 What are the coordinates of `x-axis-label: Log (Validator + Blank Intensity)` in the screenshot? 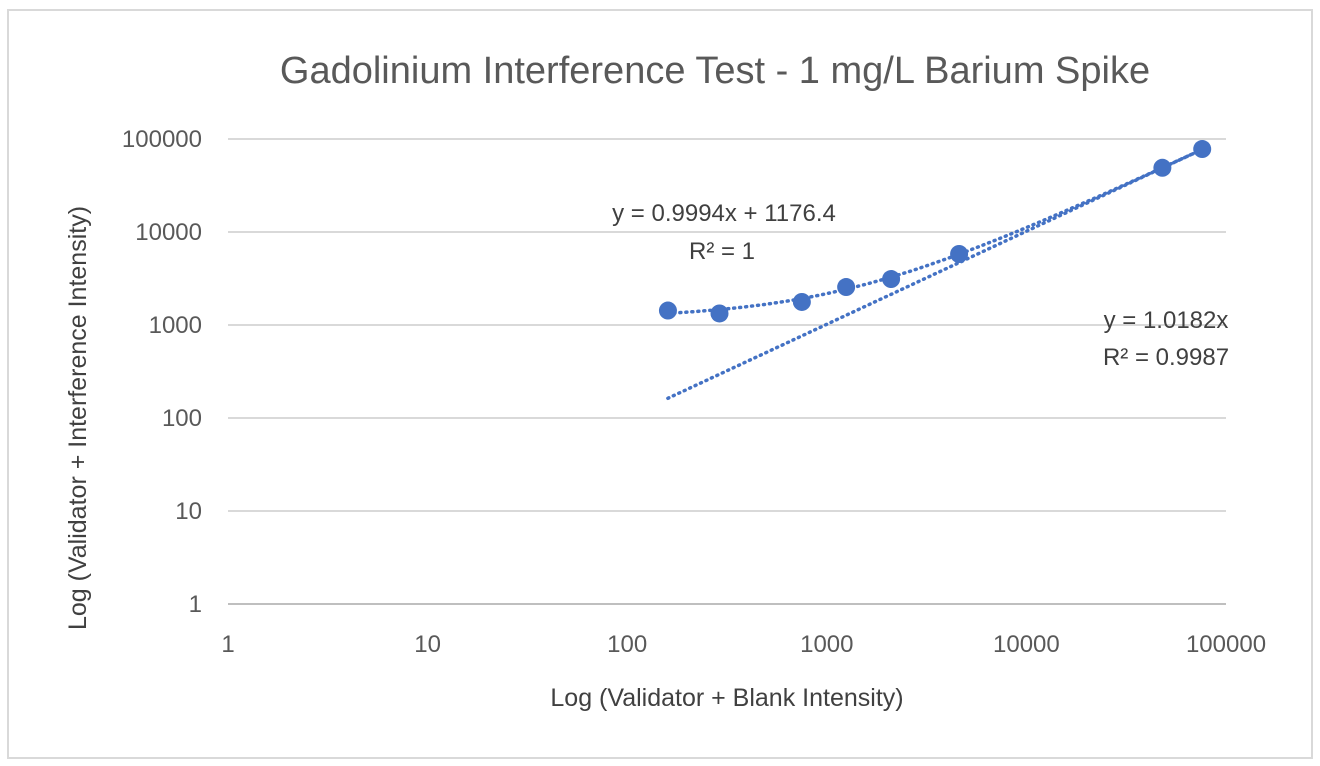 It's located at (726, 698).